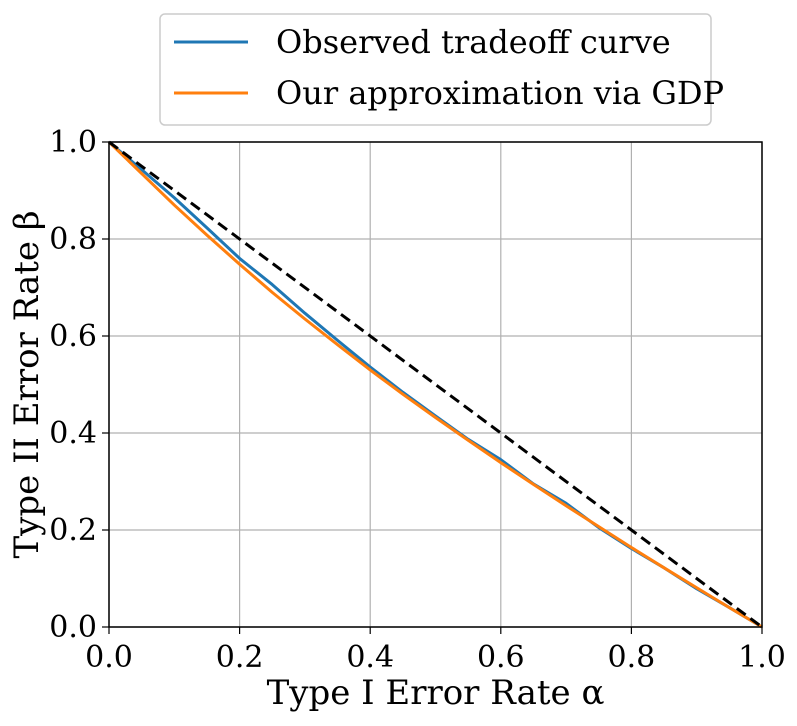 This screenshot has width=797, height=726. I want to click on x-tick-label: 0.4, so click(370, 657).